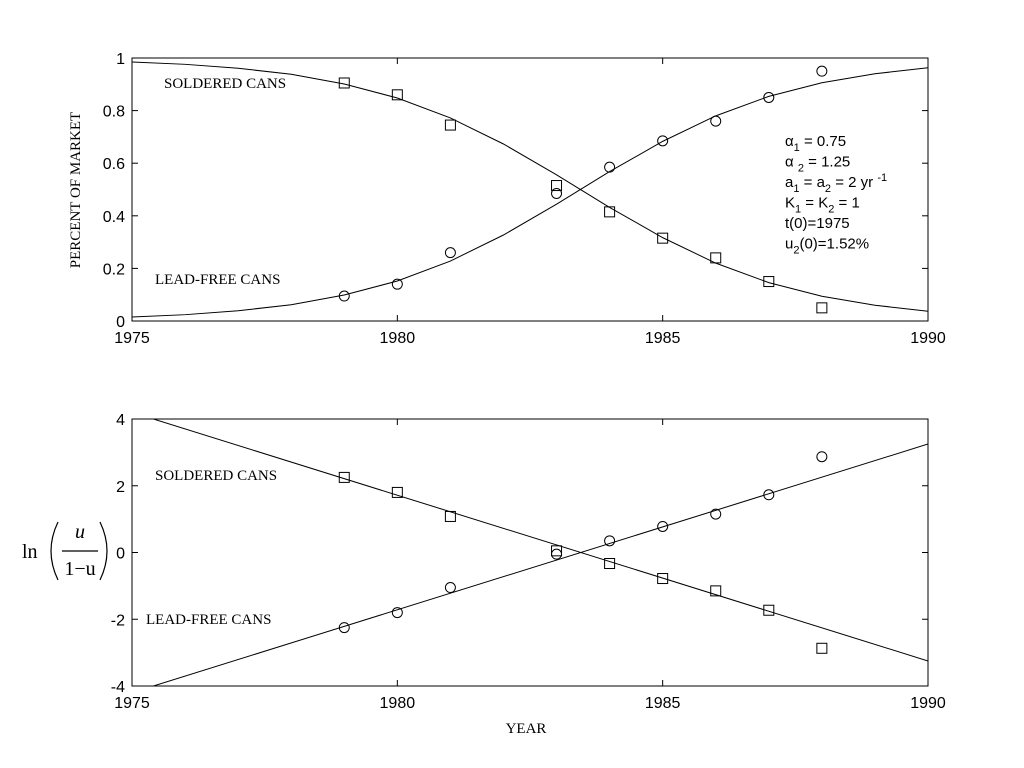 The height and width of the screenshot is (768, 1024). What do you see at coordinates (65, 551) in the screenshot?
I see `y-axis-label: ln u 1−u` at bounding box center [65, 551].